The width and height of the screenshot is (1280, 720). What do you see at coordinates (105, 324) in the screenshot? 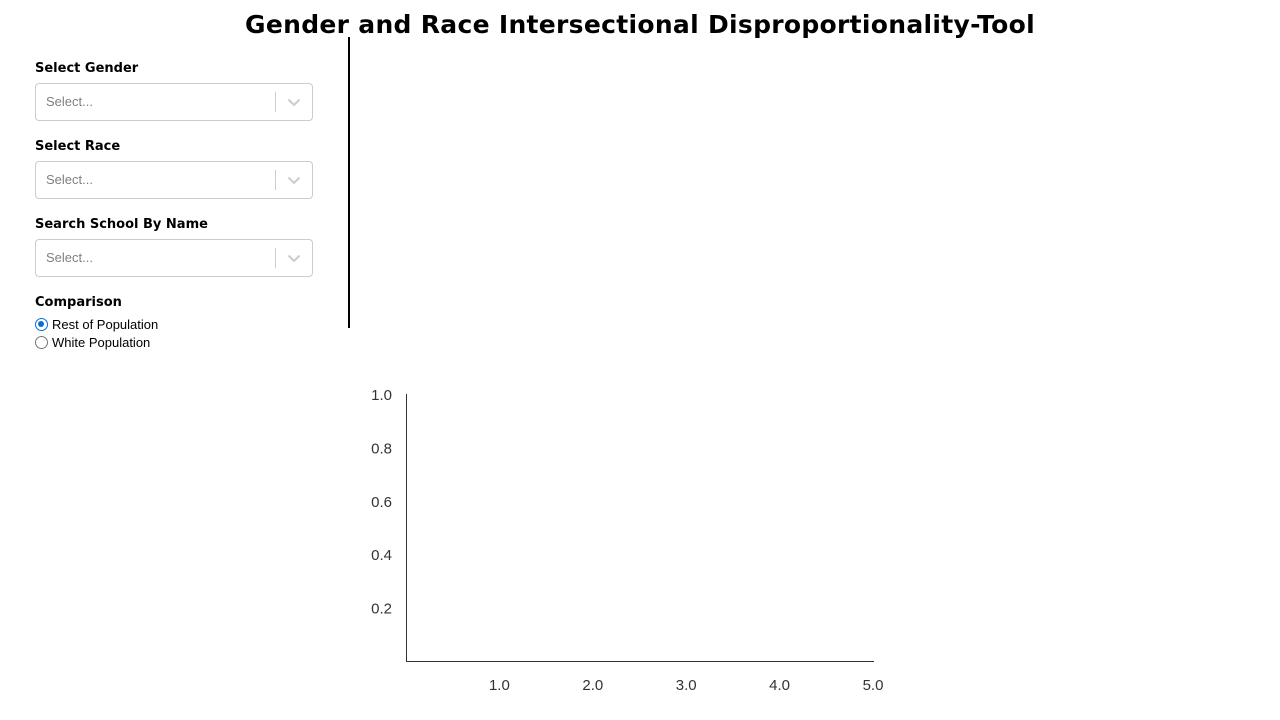
I see `radio-rest-label: Rest of Population` at bounding box center [105, 324].